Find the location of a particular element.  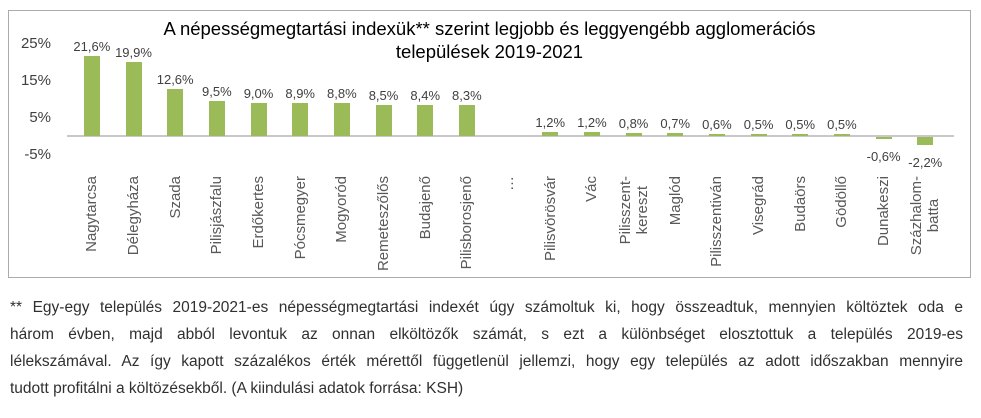

bar-column: 21,6% is located at coordinates (92, 106).